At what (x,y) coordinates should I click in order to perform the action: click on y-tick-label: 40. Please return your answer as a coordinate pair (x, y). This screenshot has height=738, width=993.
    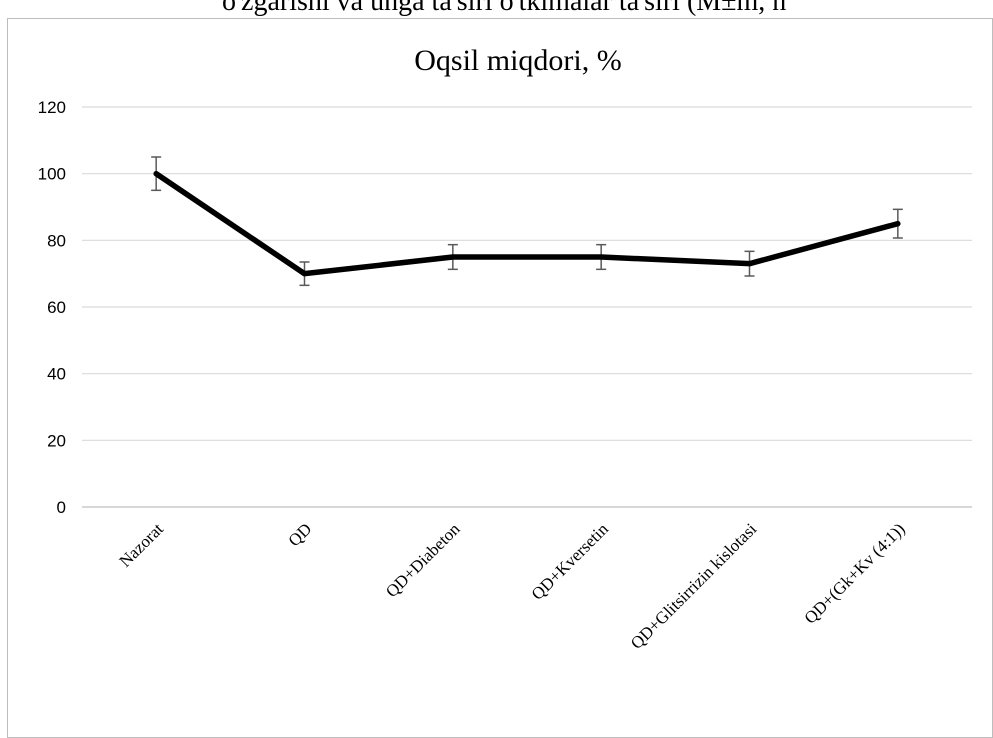
    Looking at the image, I should click on (56, 374).